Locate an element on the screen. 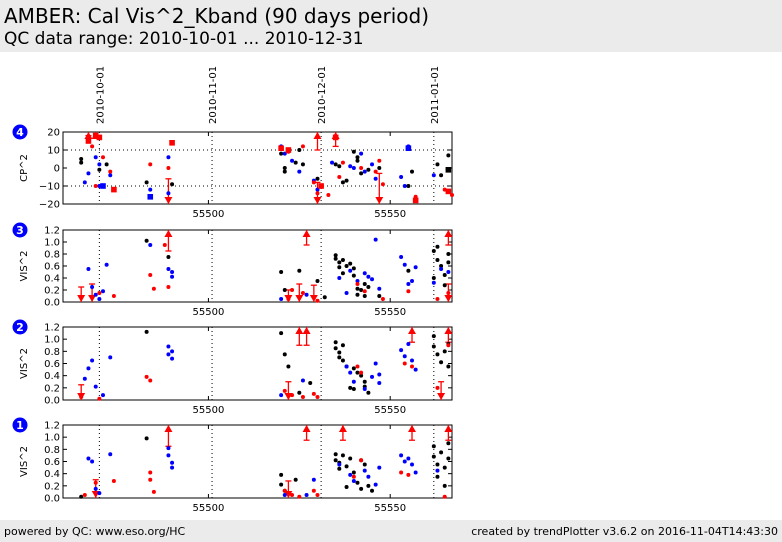 This screenshot has width=782, height=542. y-axis-label: VIS^2 is located at coordinates (24, 266).